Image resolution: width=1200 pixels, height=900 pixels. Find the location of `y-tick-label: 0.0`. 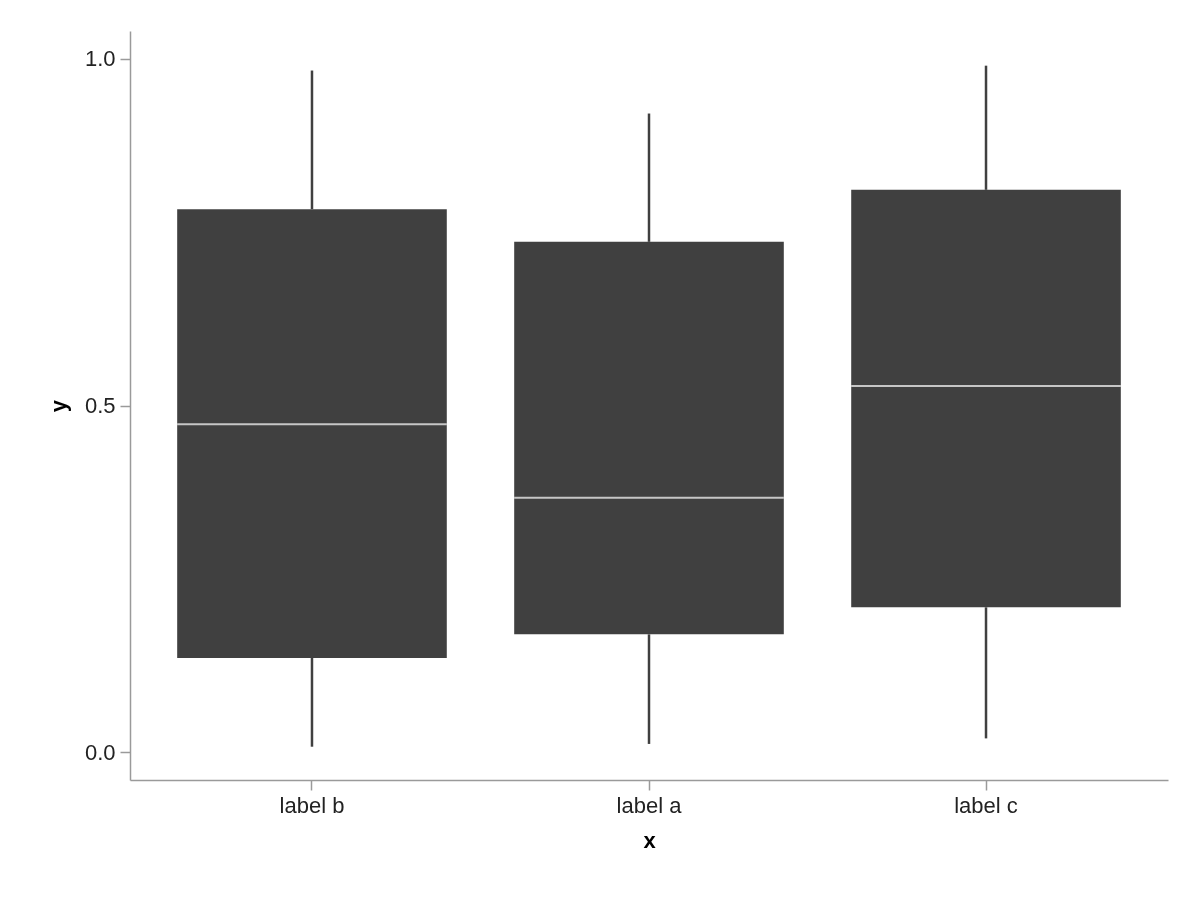

y-tick-label: 0.0 is located at coordinates (100, 752).